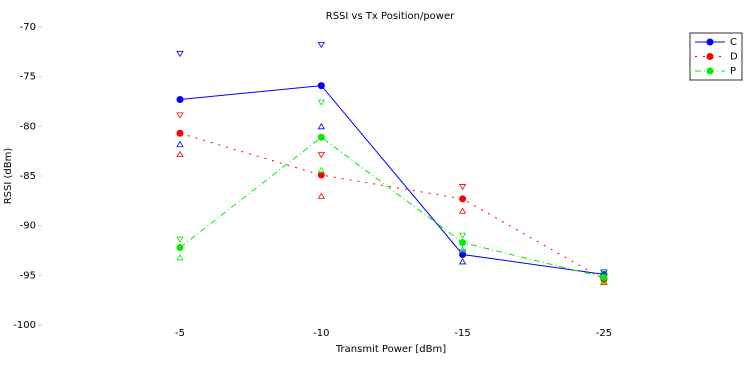 Image resolution: width=750 pixels, height=365 pixels. Describe the element at coordinates (24, 325) in the screenshot. I see `y-tick-label: -100` at that location.